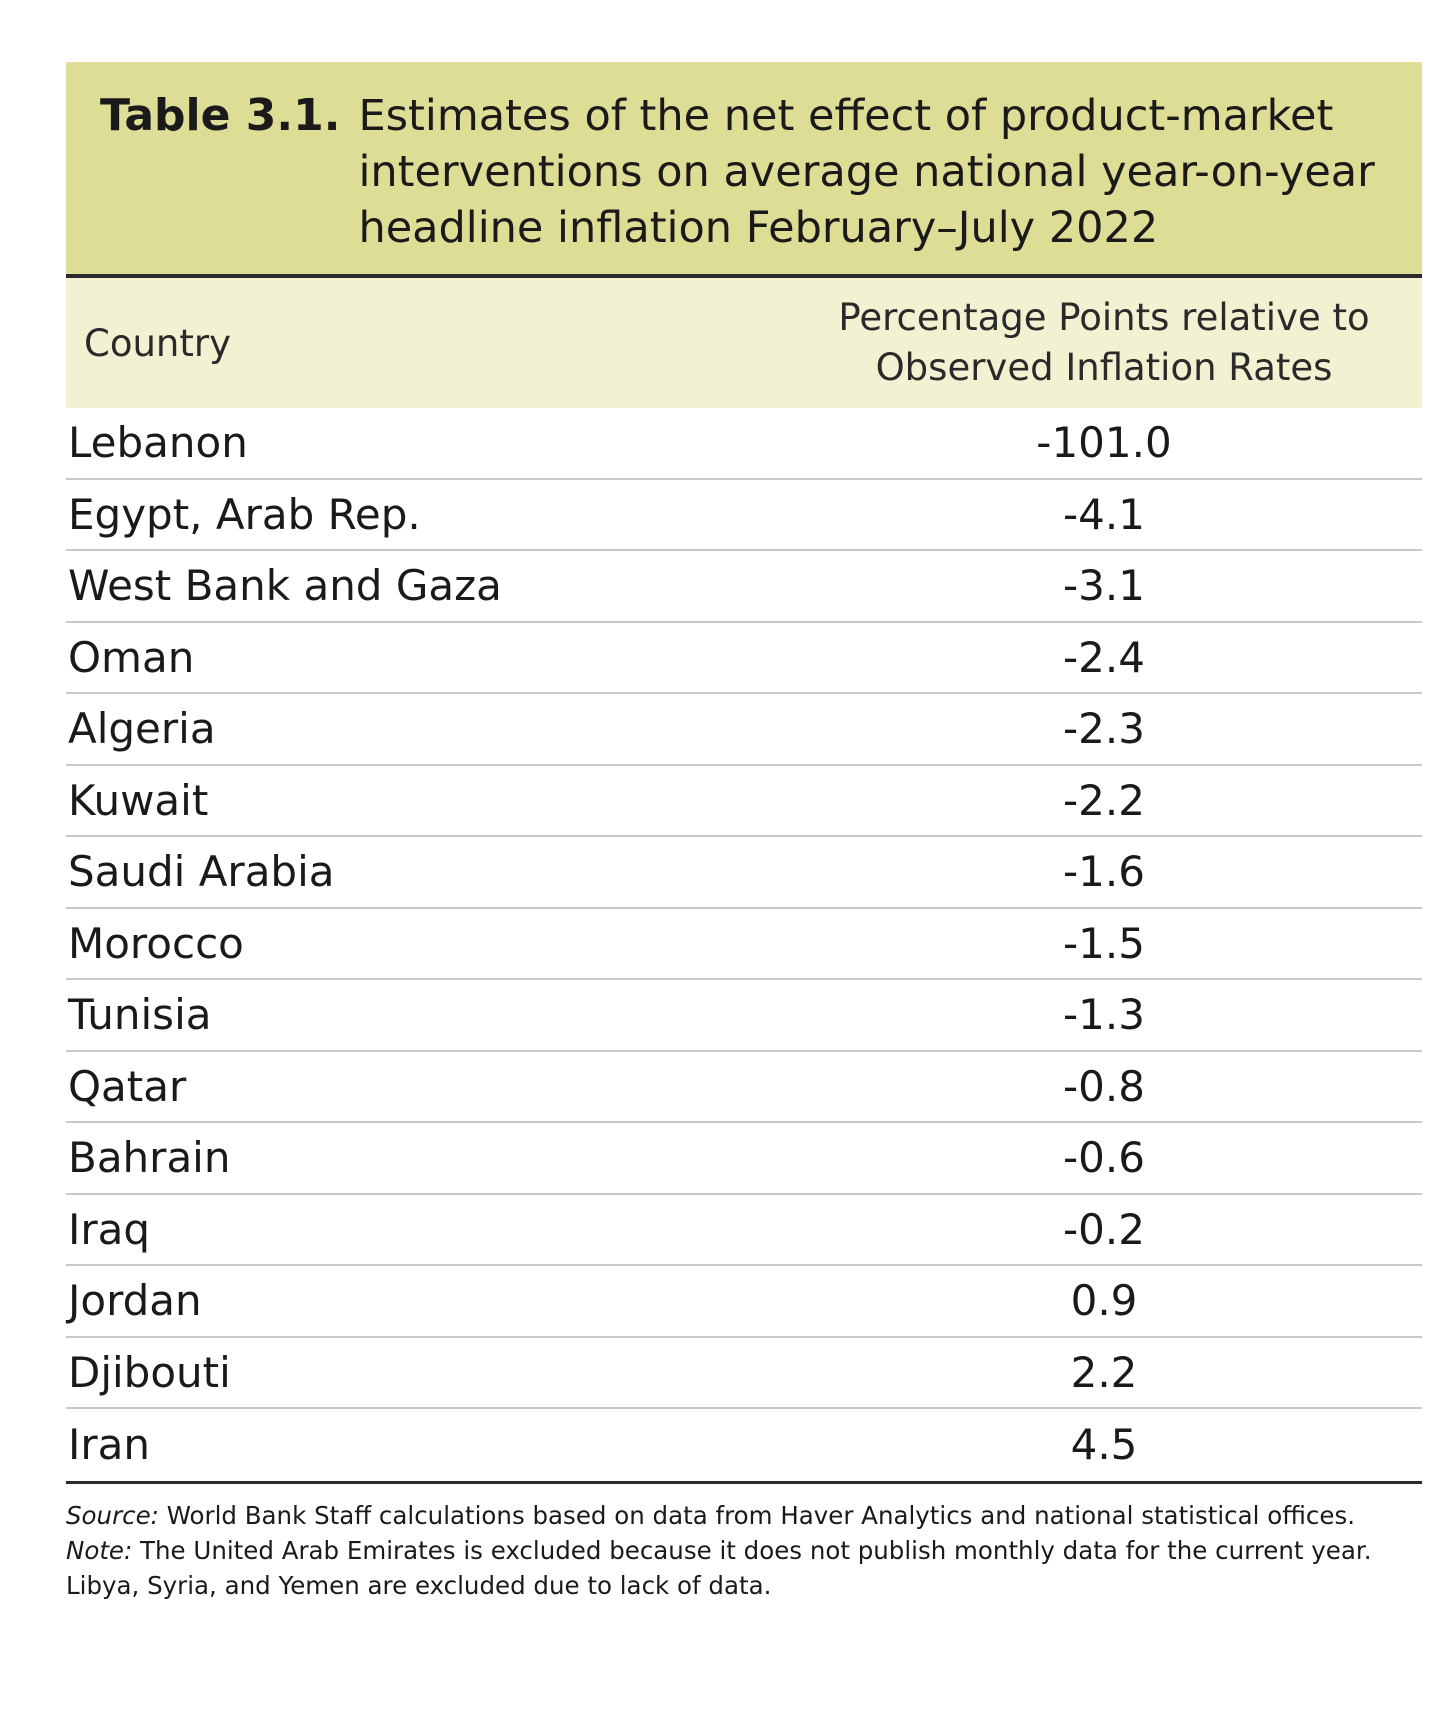  What do you see at coordinates (1104, 1301) in the screenshot?
I see `value-cell: 0.9` at bounding box center [1104, 1301].